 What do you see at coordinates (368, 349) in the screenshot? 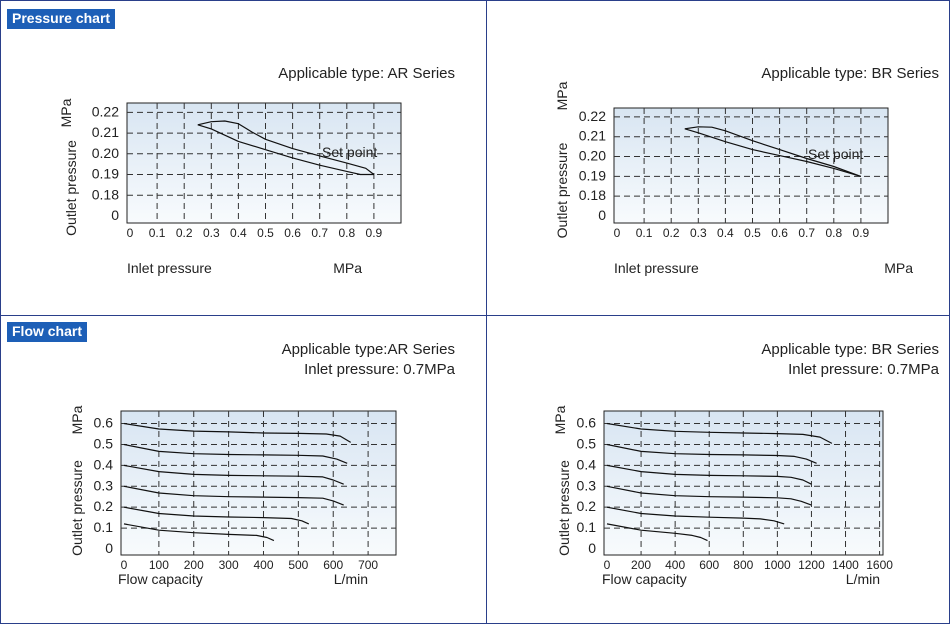
I see `chart-title: Applicable type:AR Series` at bounding box center [368, 349].